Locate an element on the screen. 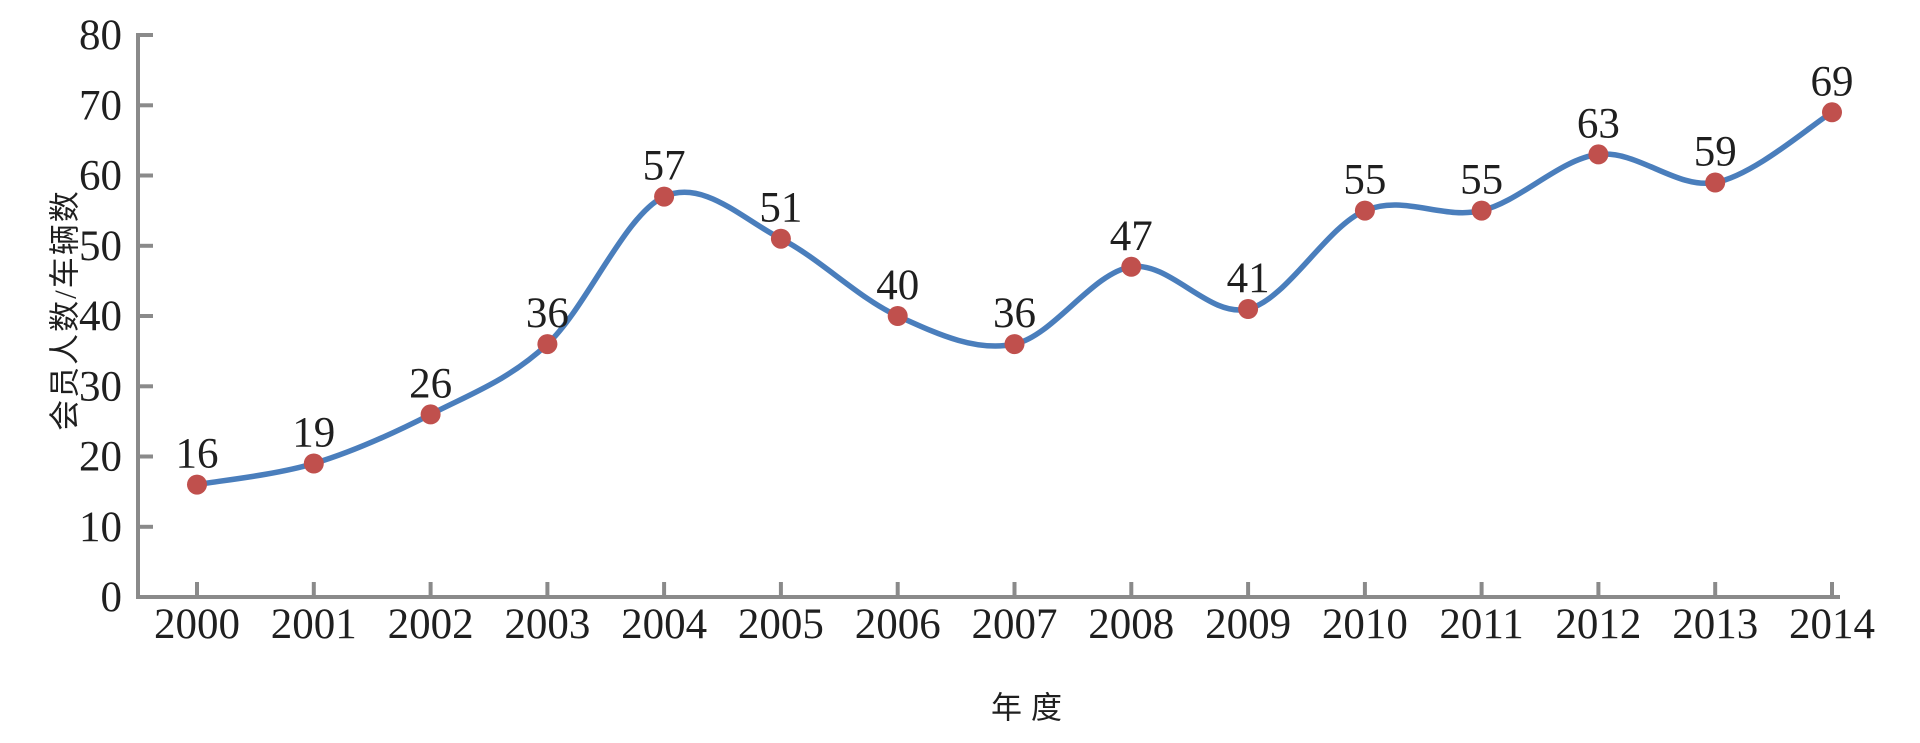  x-tick-label: 2007 is located at coordinates (1015, 624).